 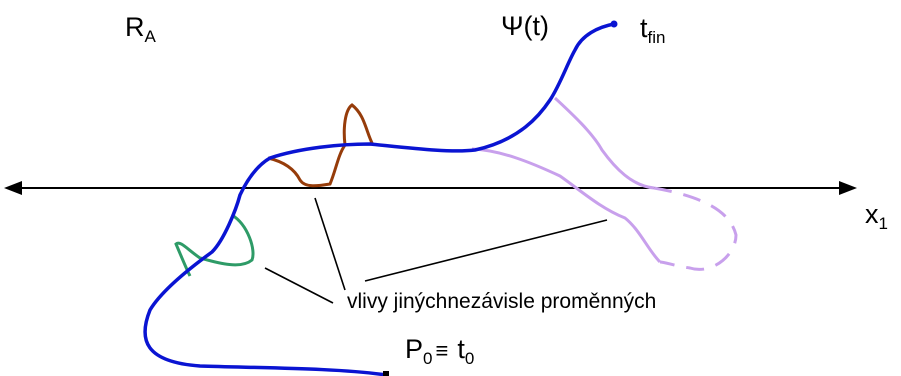 I want to click on region-label-main: R, so click(x=135, y=27).